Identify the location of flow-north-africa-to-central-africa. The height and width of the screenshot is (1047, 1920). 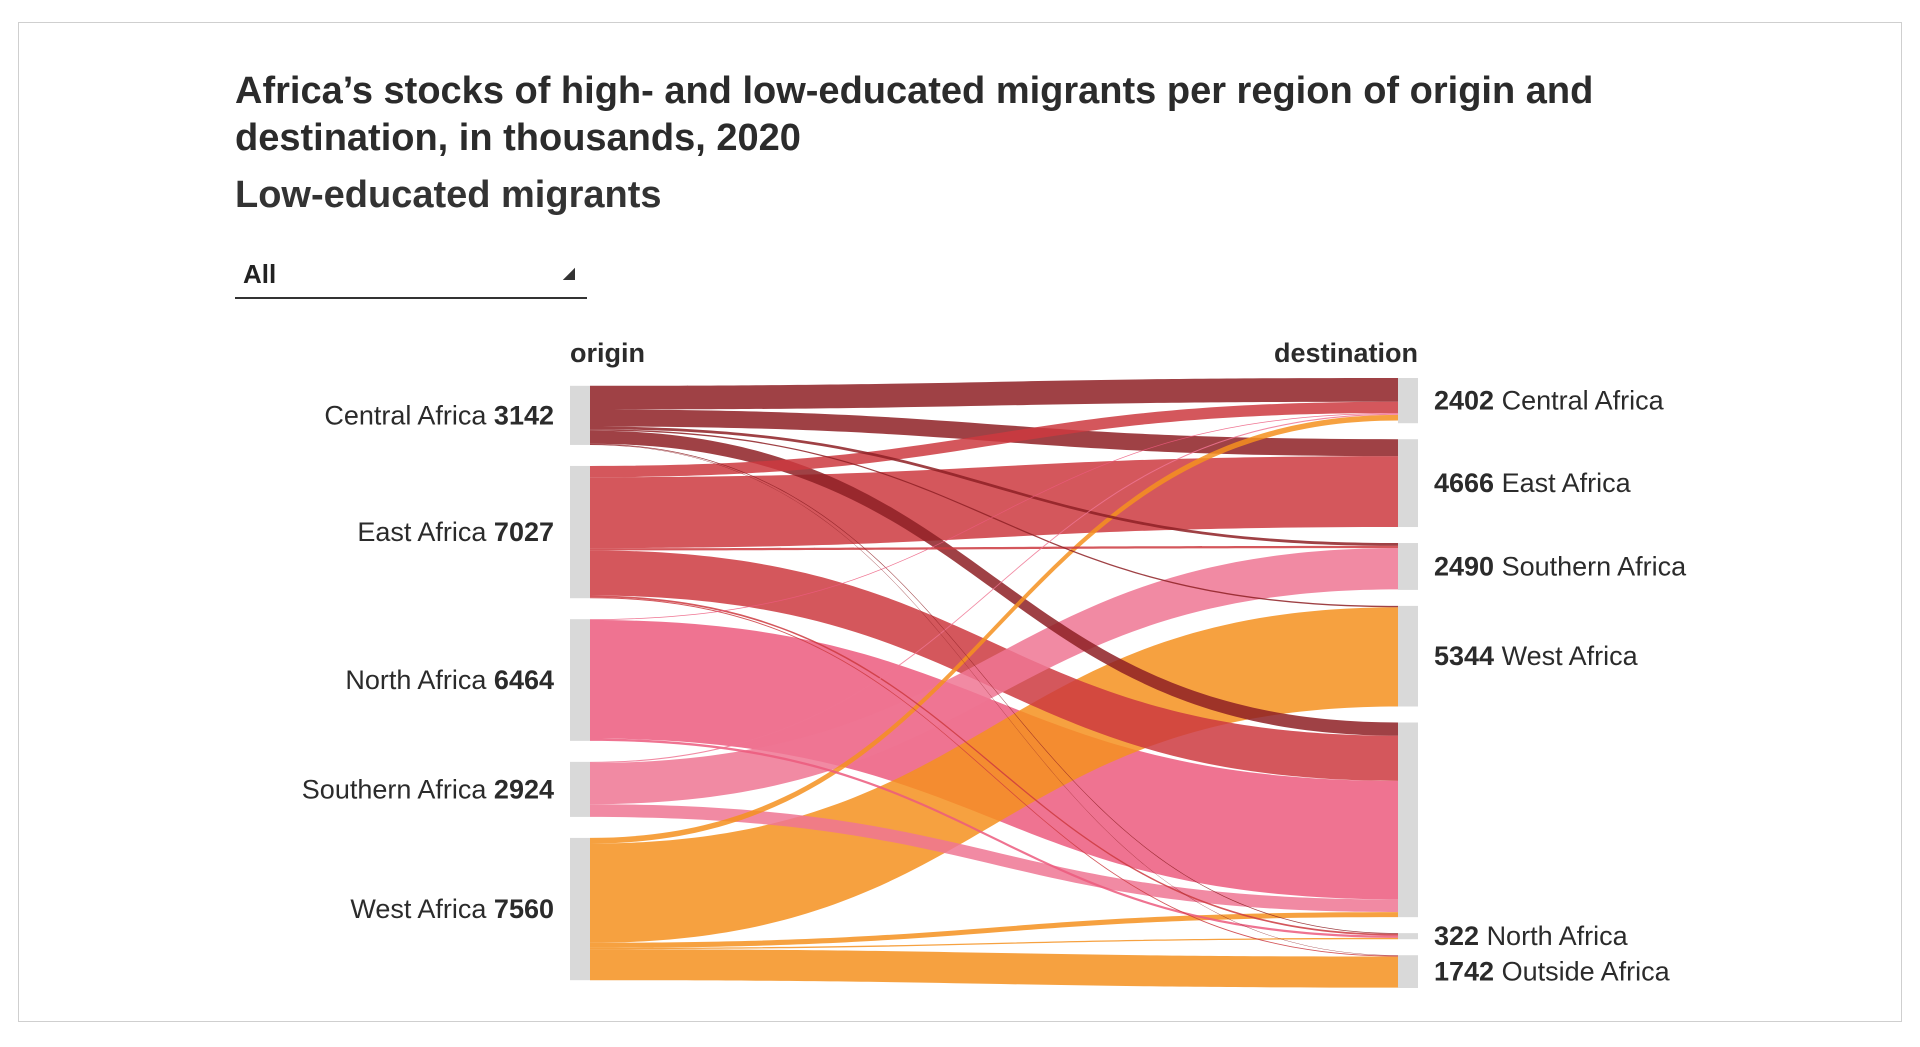
(994, 516).